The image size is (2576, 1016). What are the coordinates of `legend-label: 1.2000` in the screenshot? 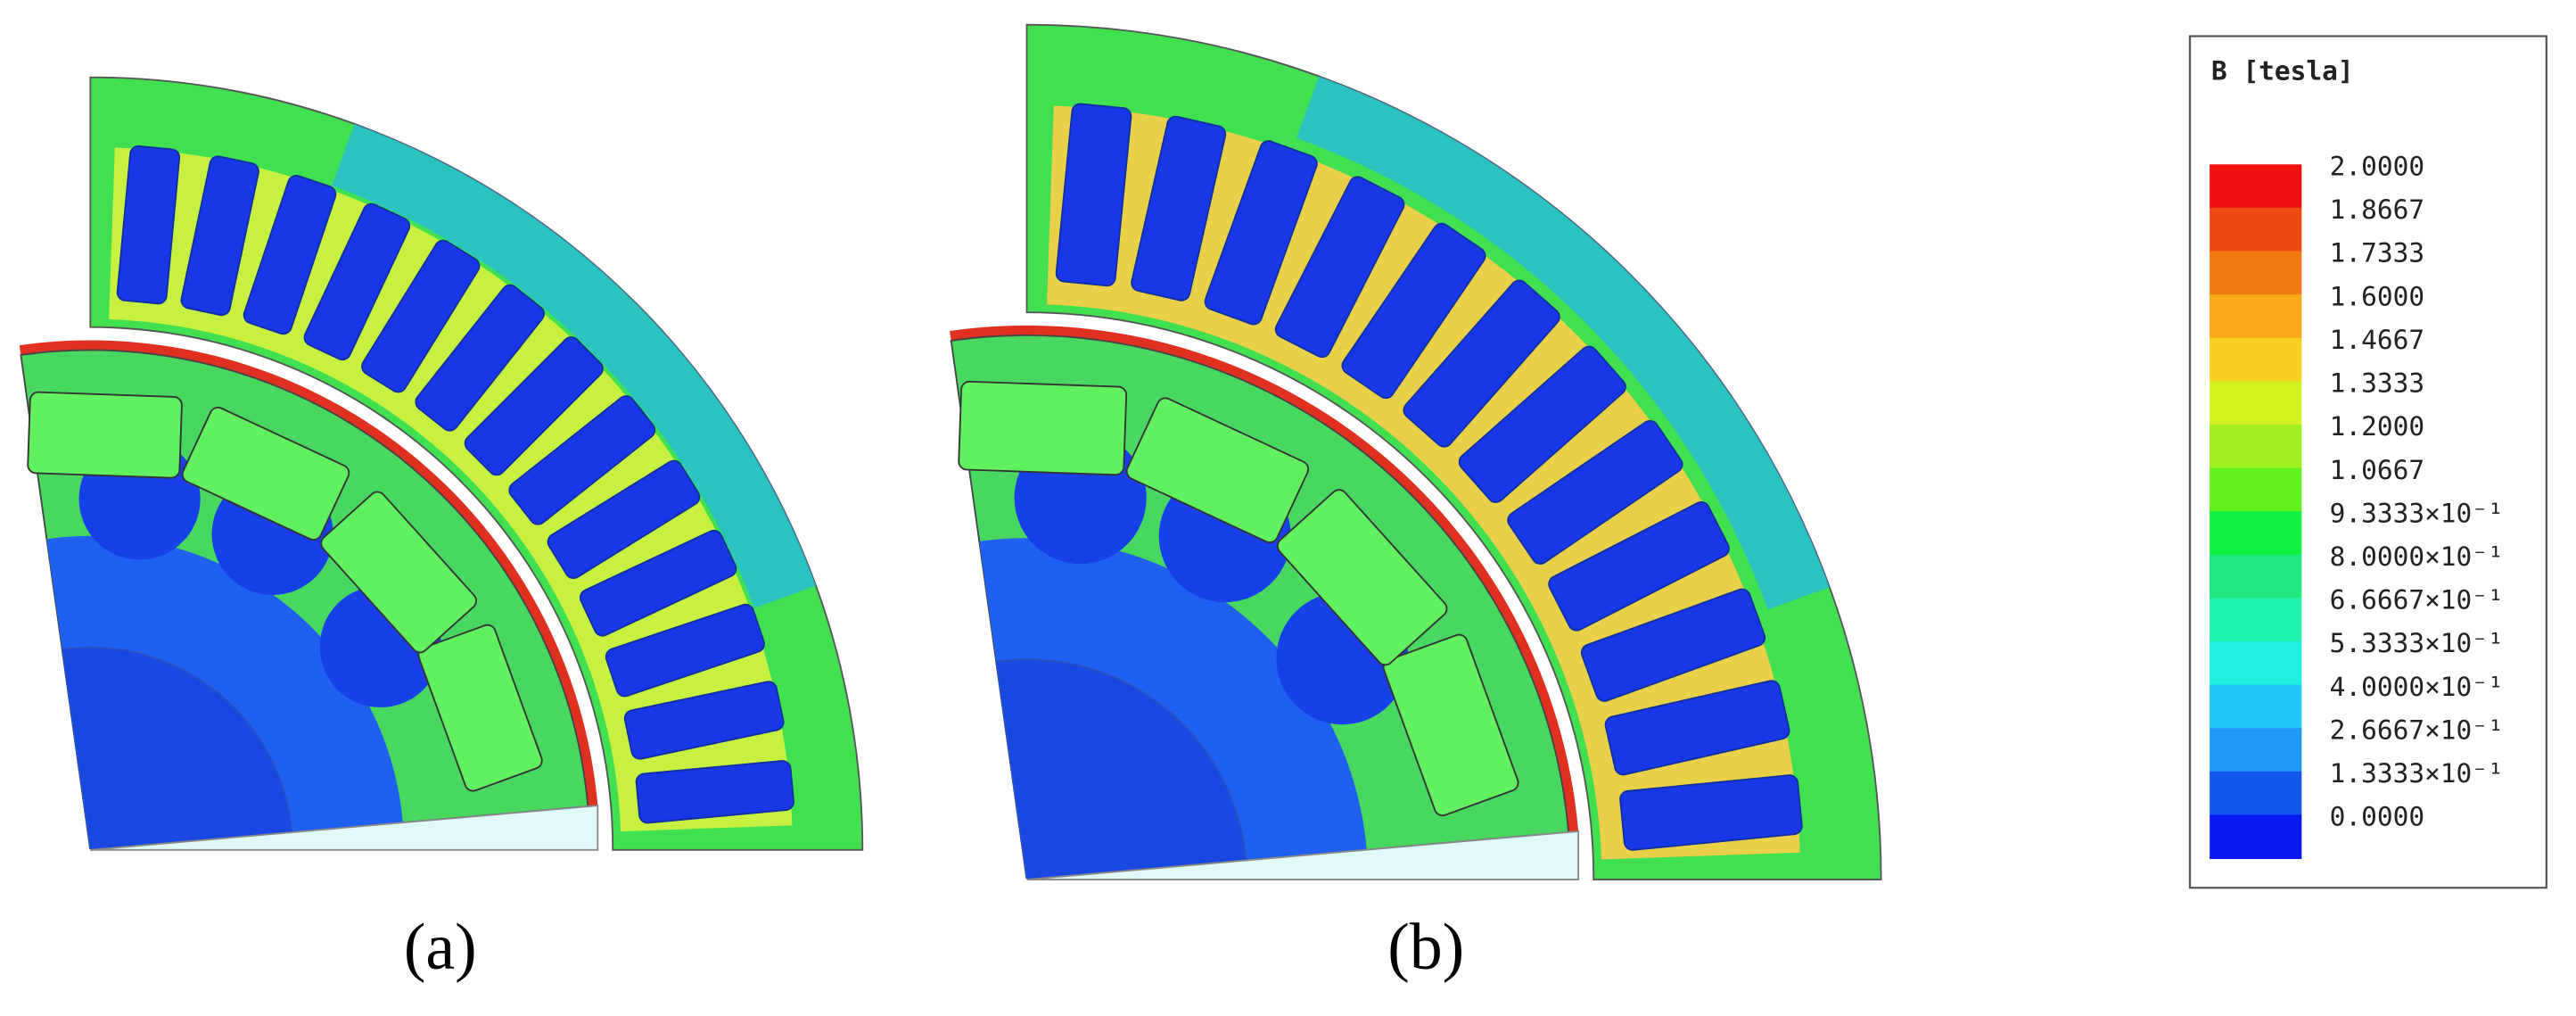 It's located at (2377, 426).